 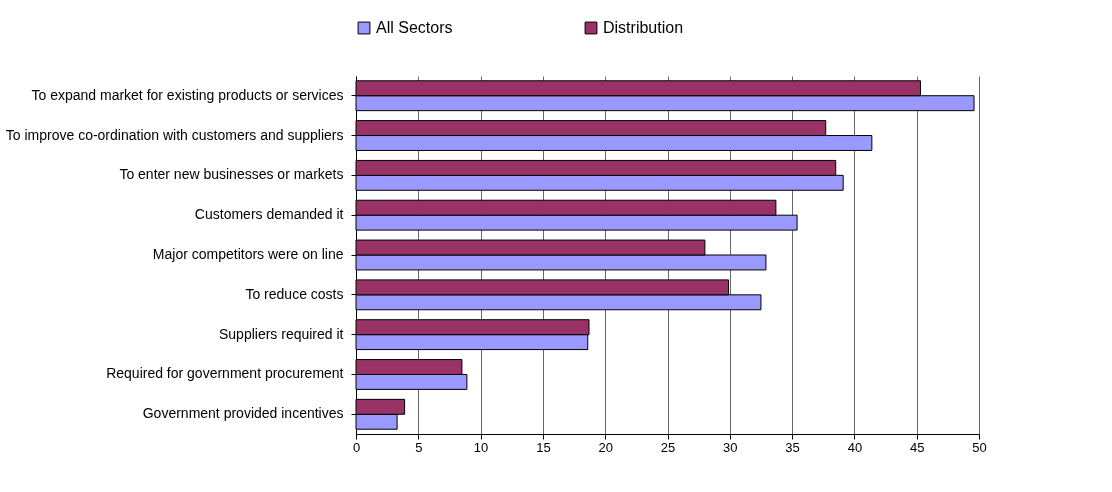 I want to click on y-tick-label: Suppliers required it, so click(x=281, y=333).